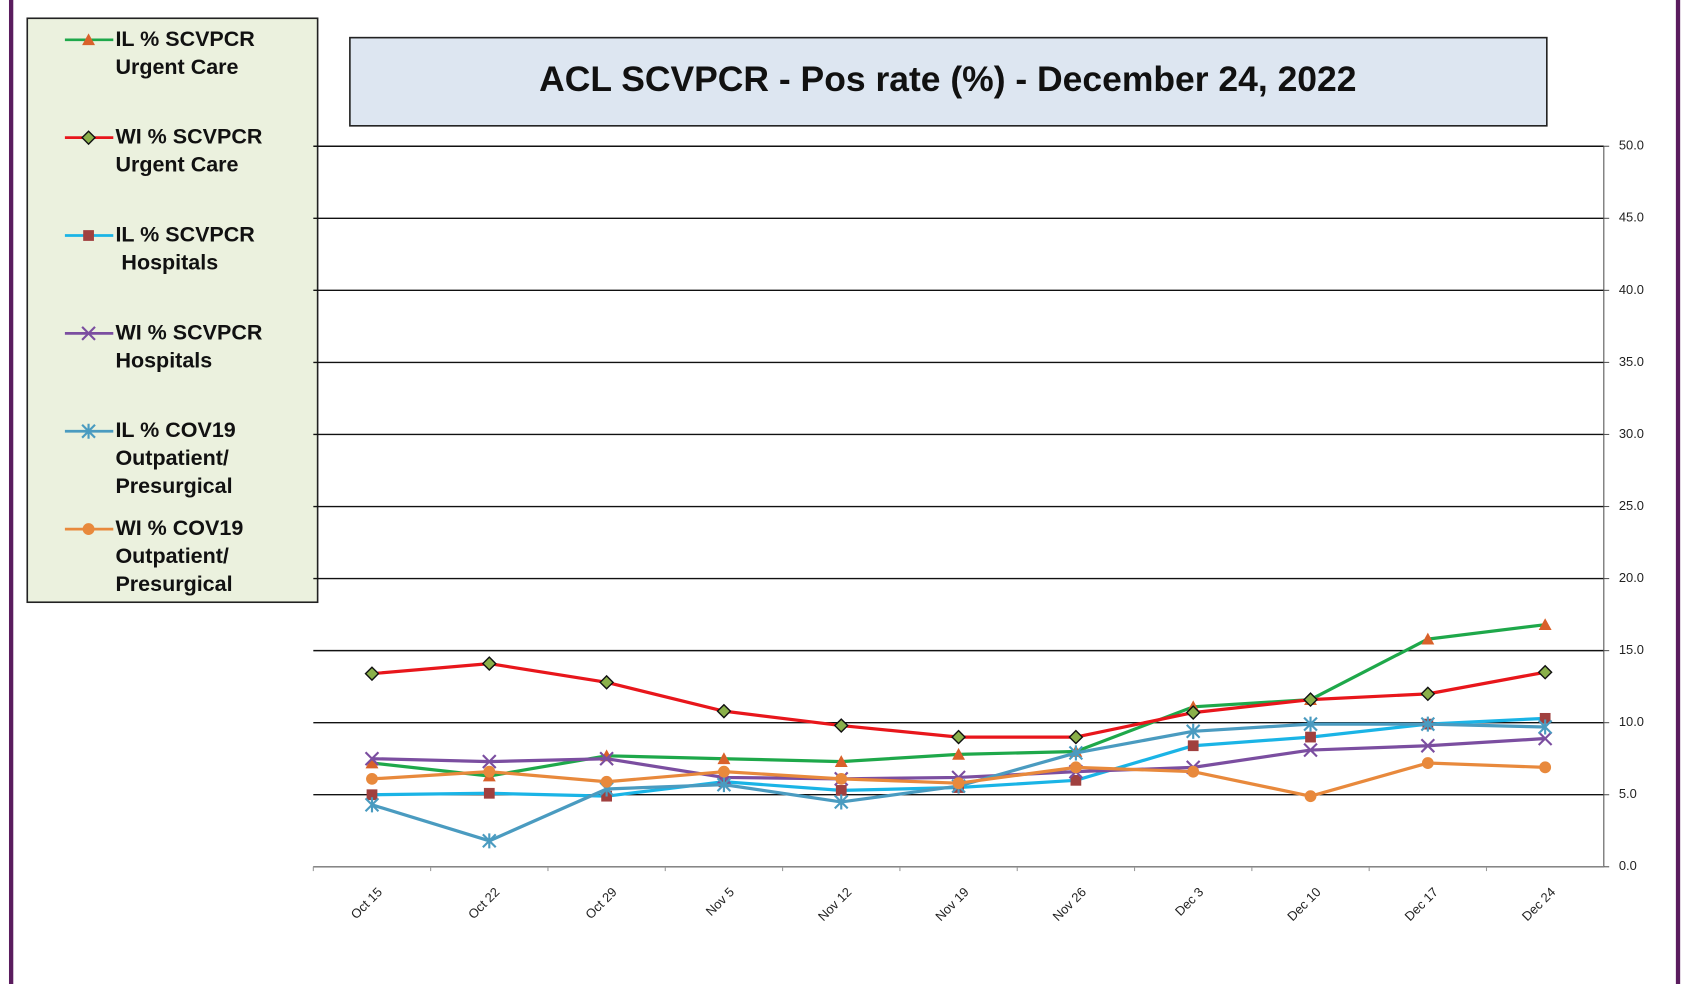 This screenshot has height=984, width=1687. What do you see at coordinates (188, 150) in the screenshot?
I see `legend-label: WI % SCVPCR Urgent Care` at bounding box center [188, 150].